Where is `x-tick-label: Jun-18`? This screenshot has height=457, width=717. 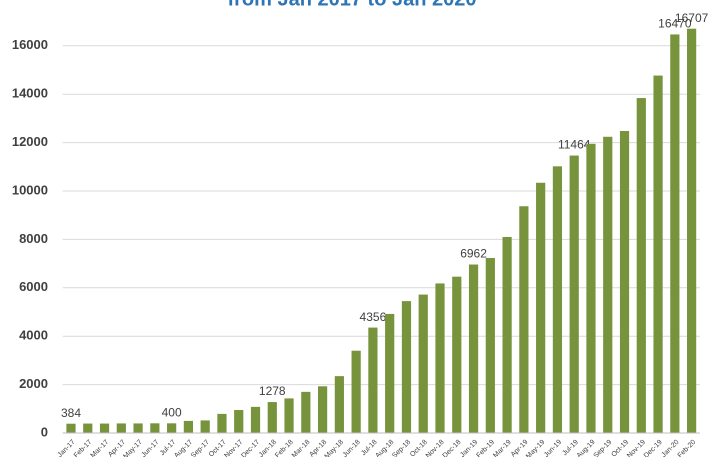 x-tick-label: Jun-18 is located at coordinates (352, 448).